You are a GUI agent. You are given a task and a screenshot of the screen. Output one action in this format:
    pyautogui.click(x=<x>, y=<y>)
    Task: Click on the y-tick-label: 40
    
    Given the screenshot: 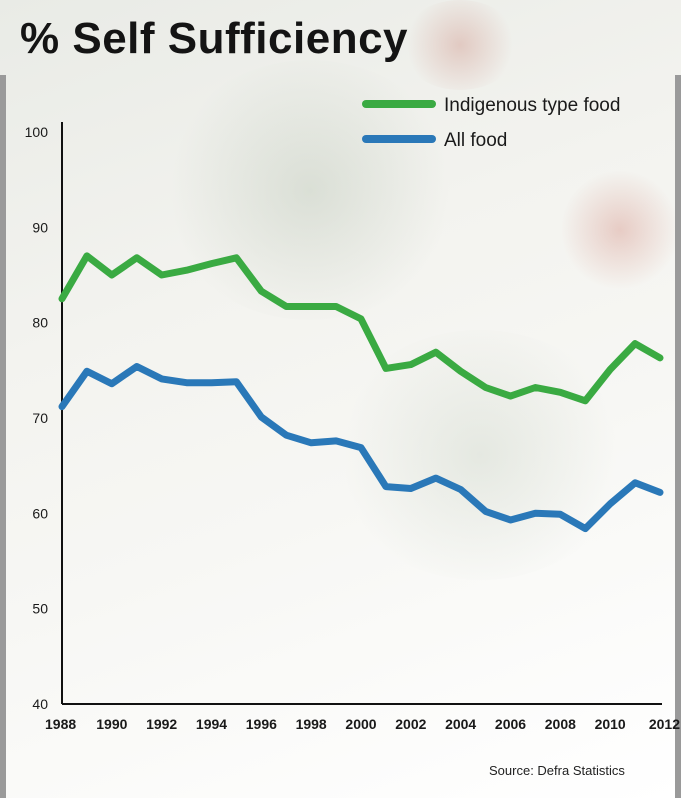 What is the action you would take?
    pyautogui.click(x=40, y=704)
    